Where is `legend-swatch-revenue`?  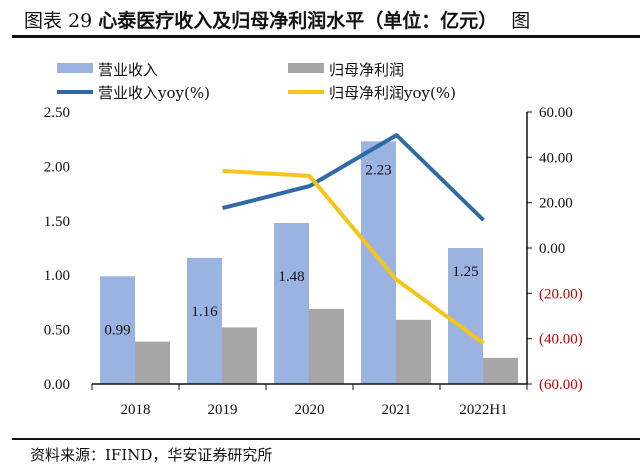
legend-swatch-revenue is located at coordinates (75, 68).